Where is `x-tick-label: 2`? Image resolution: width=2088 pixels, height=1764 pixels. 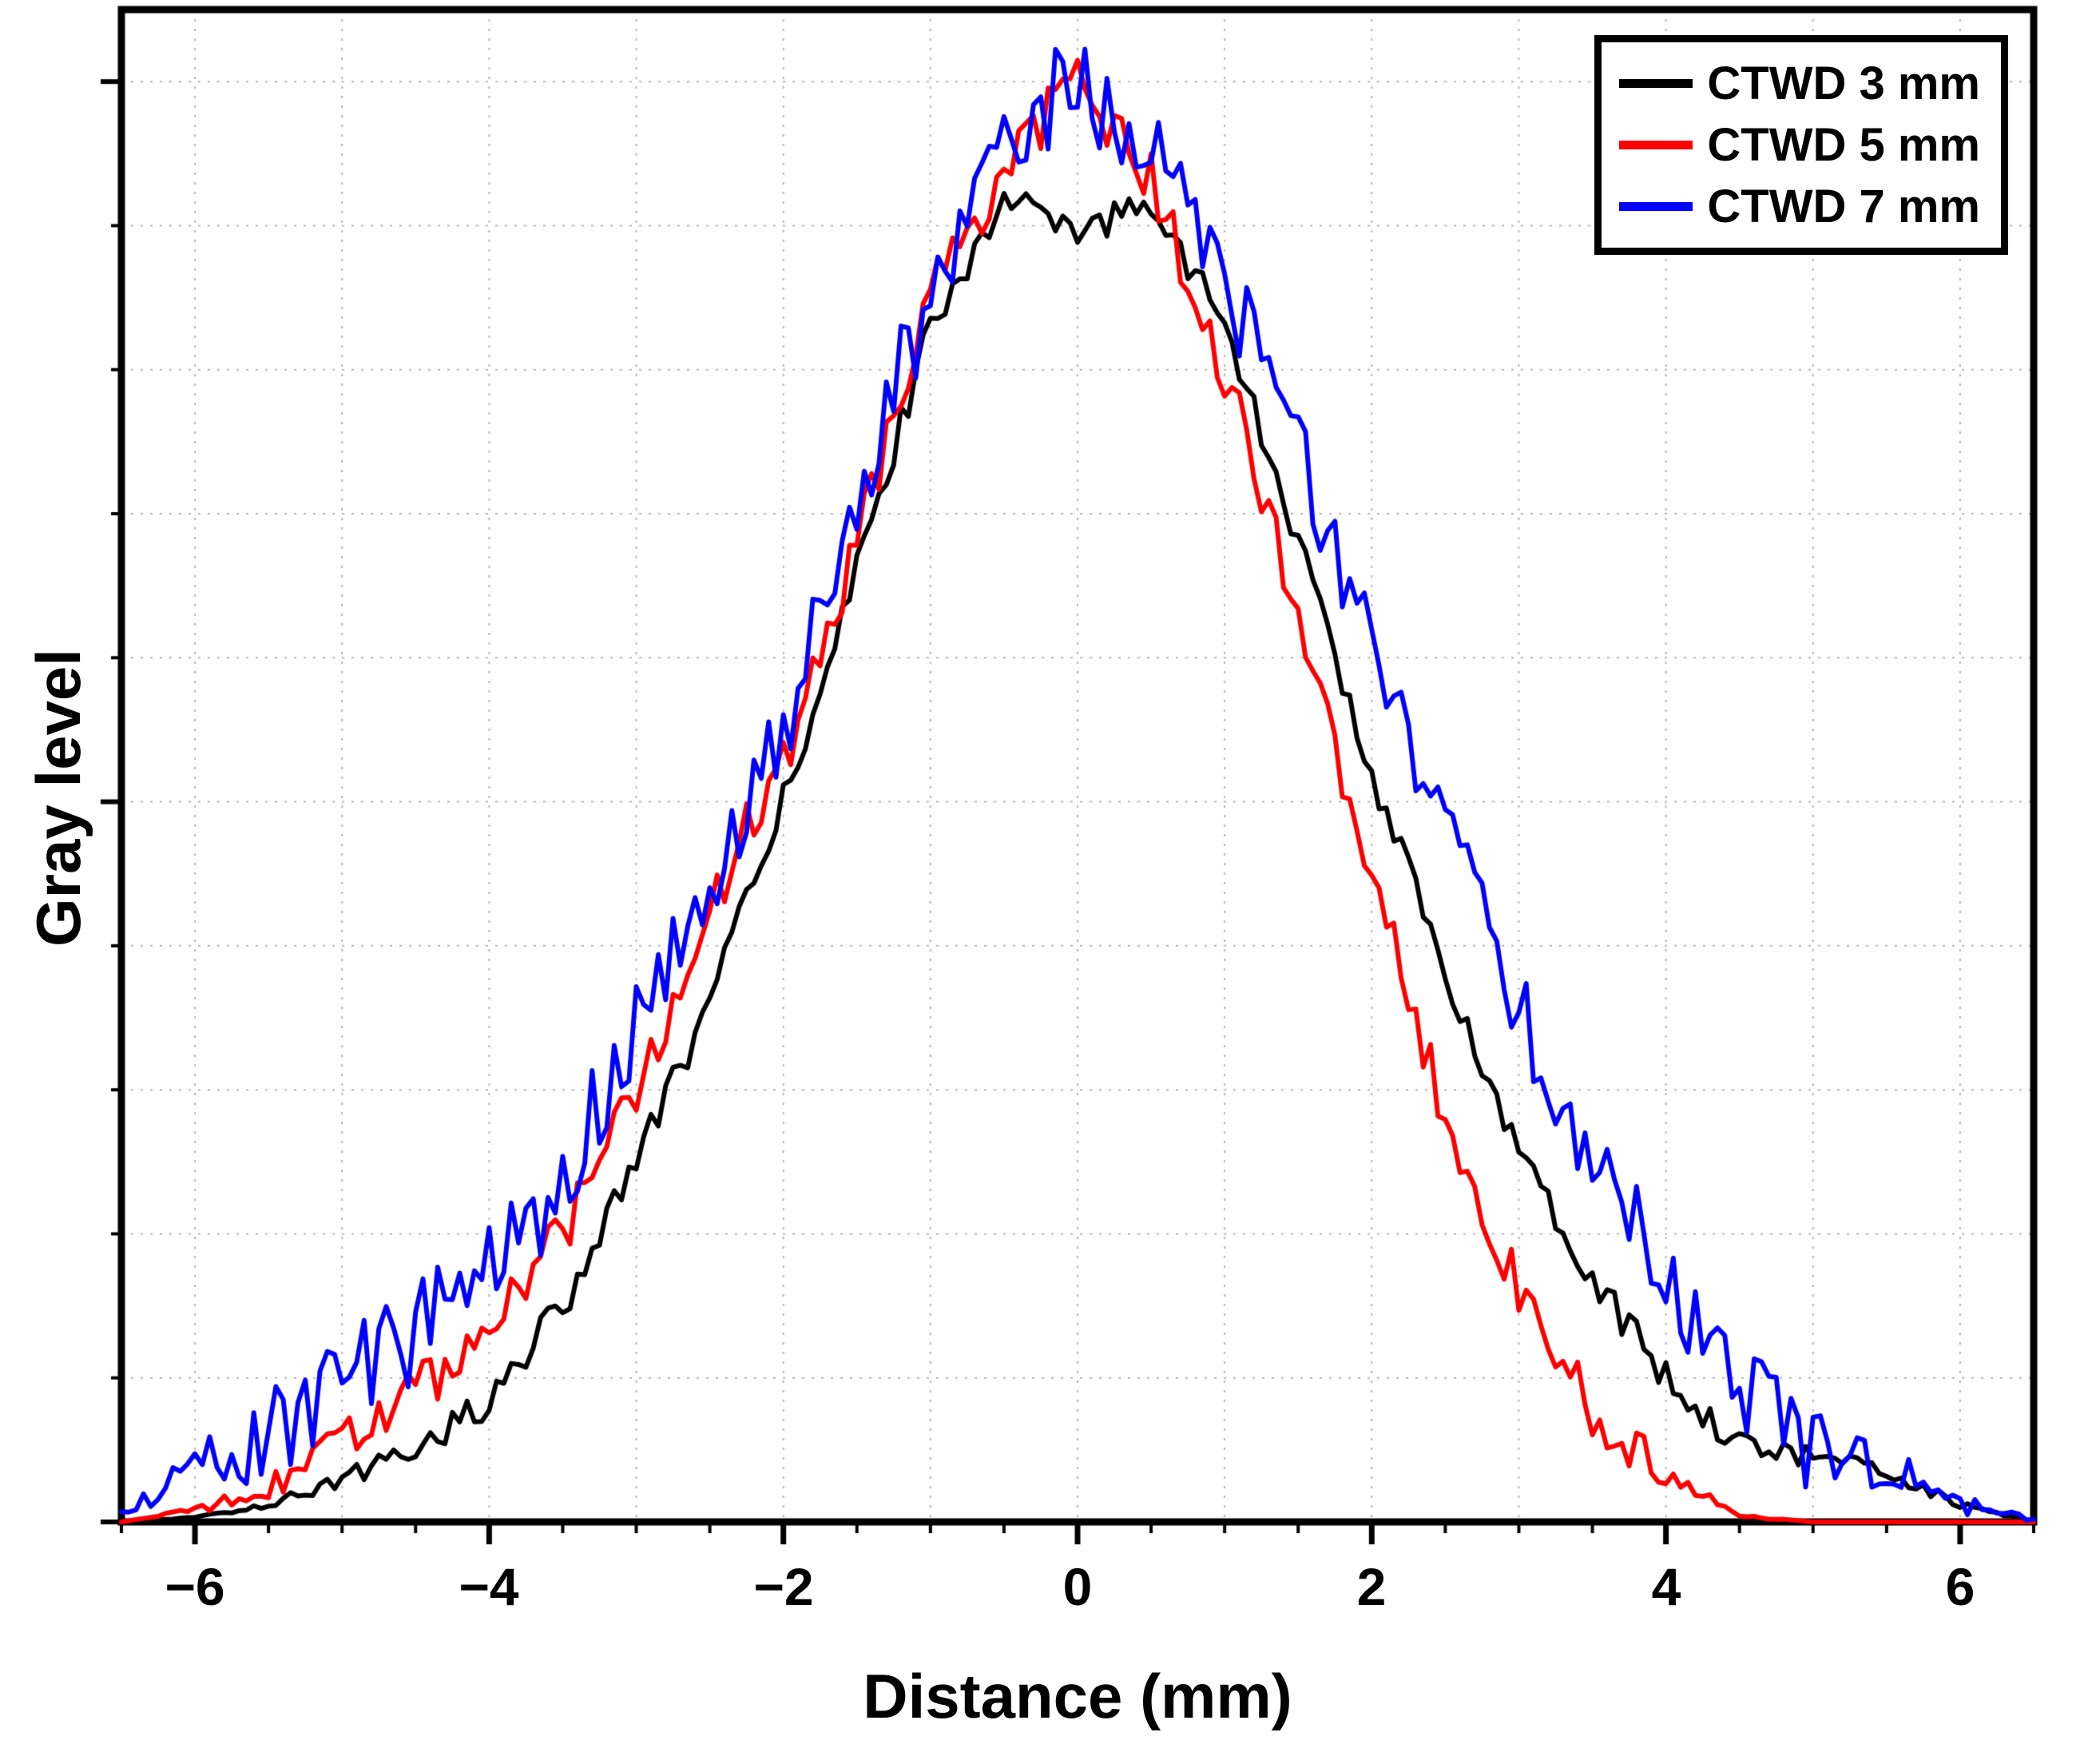
x-tick-label: 2 is located at coordinates (1372, 1586).